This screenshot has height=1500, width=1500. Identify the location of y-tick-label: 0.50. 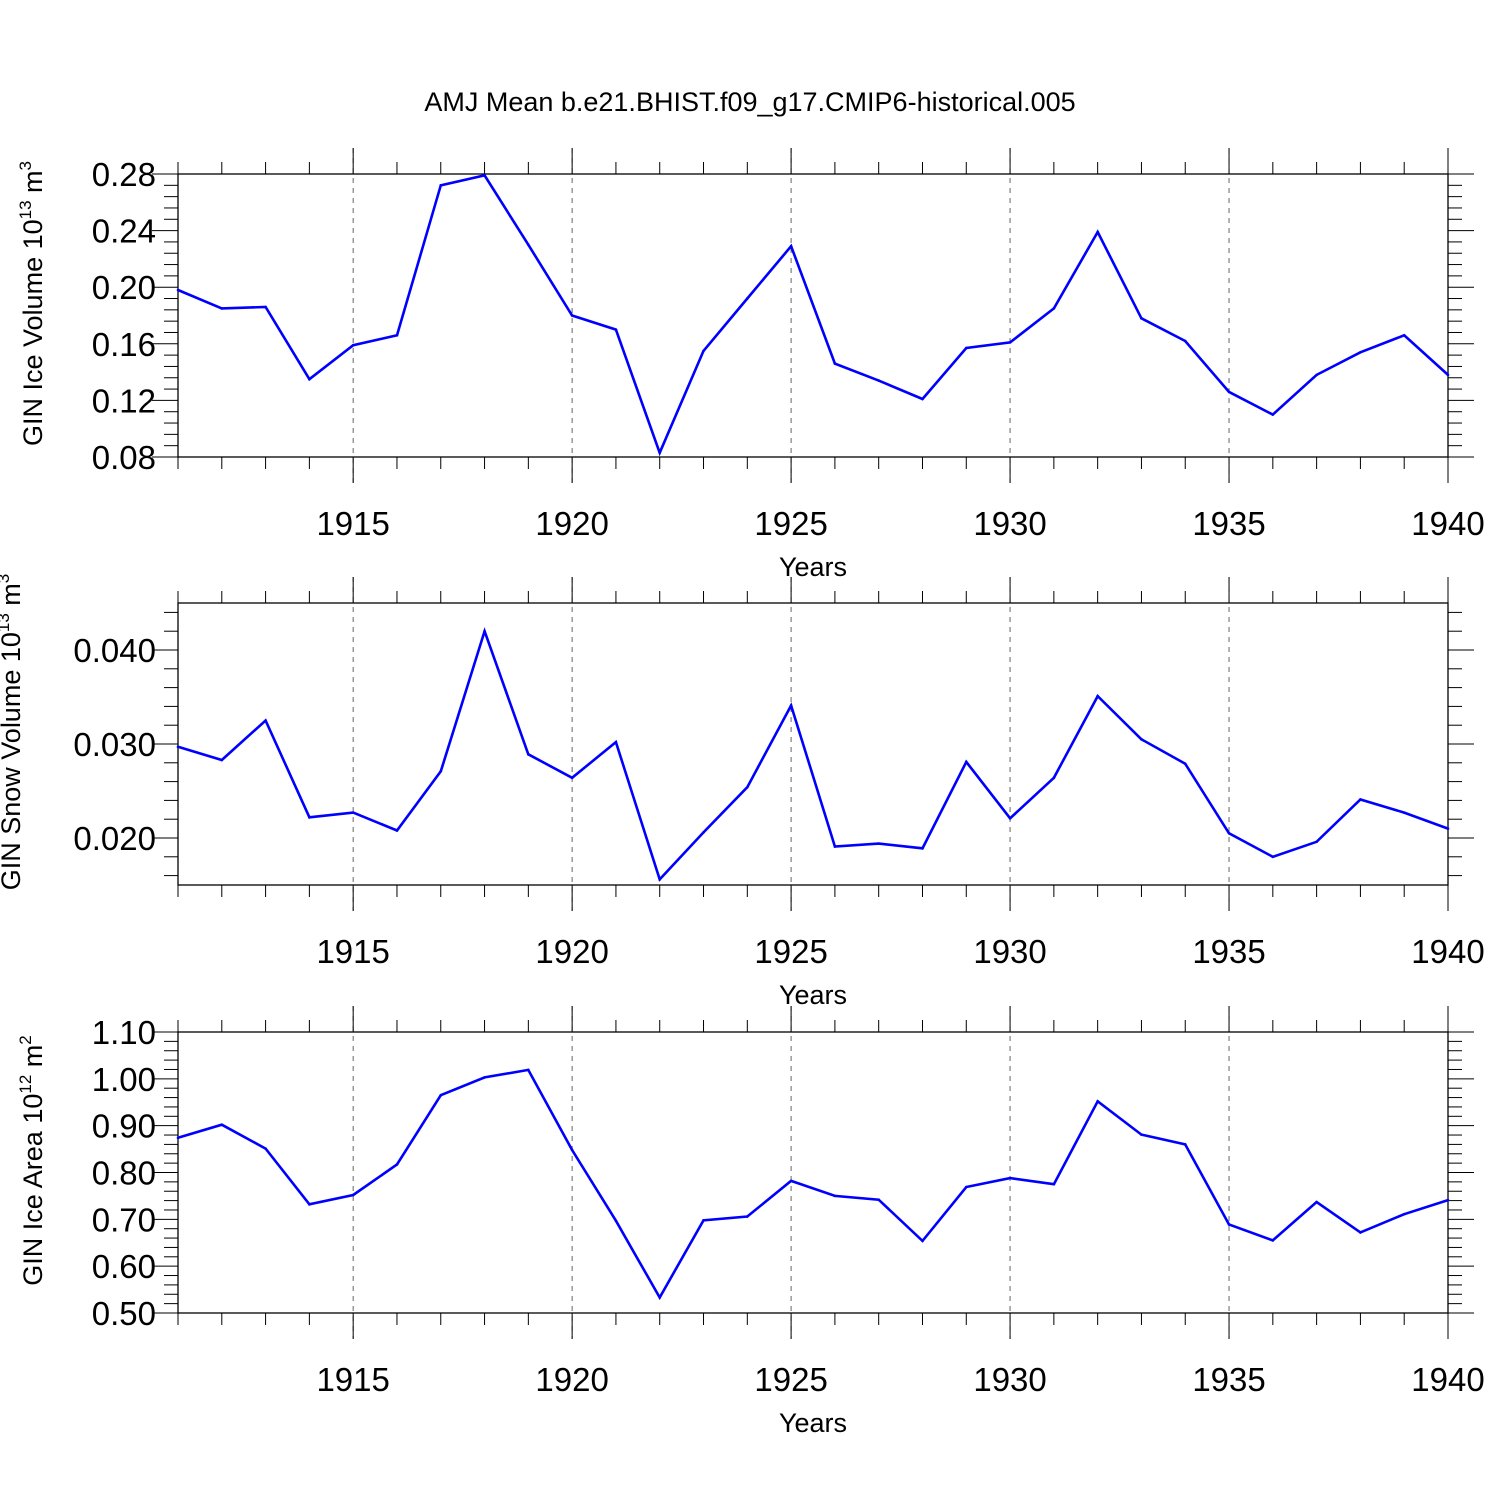
(124, 1313).